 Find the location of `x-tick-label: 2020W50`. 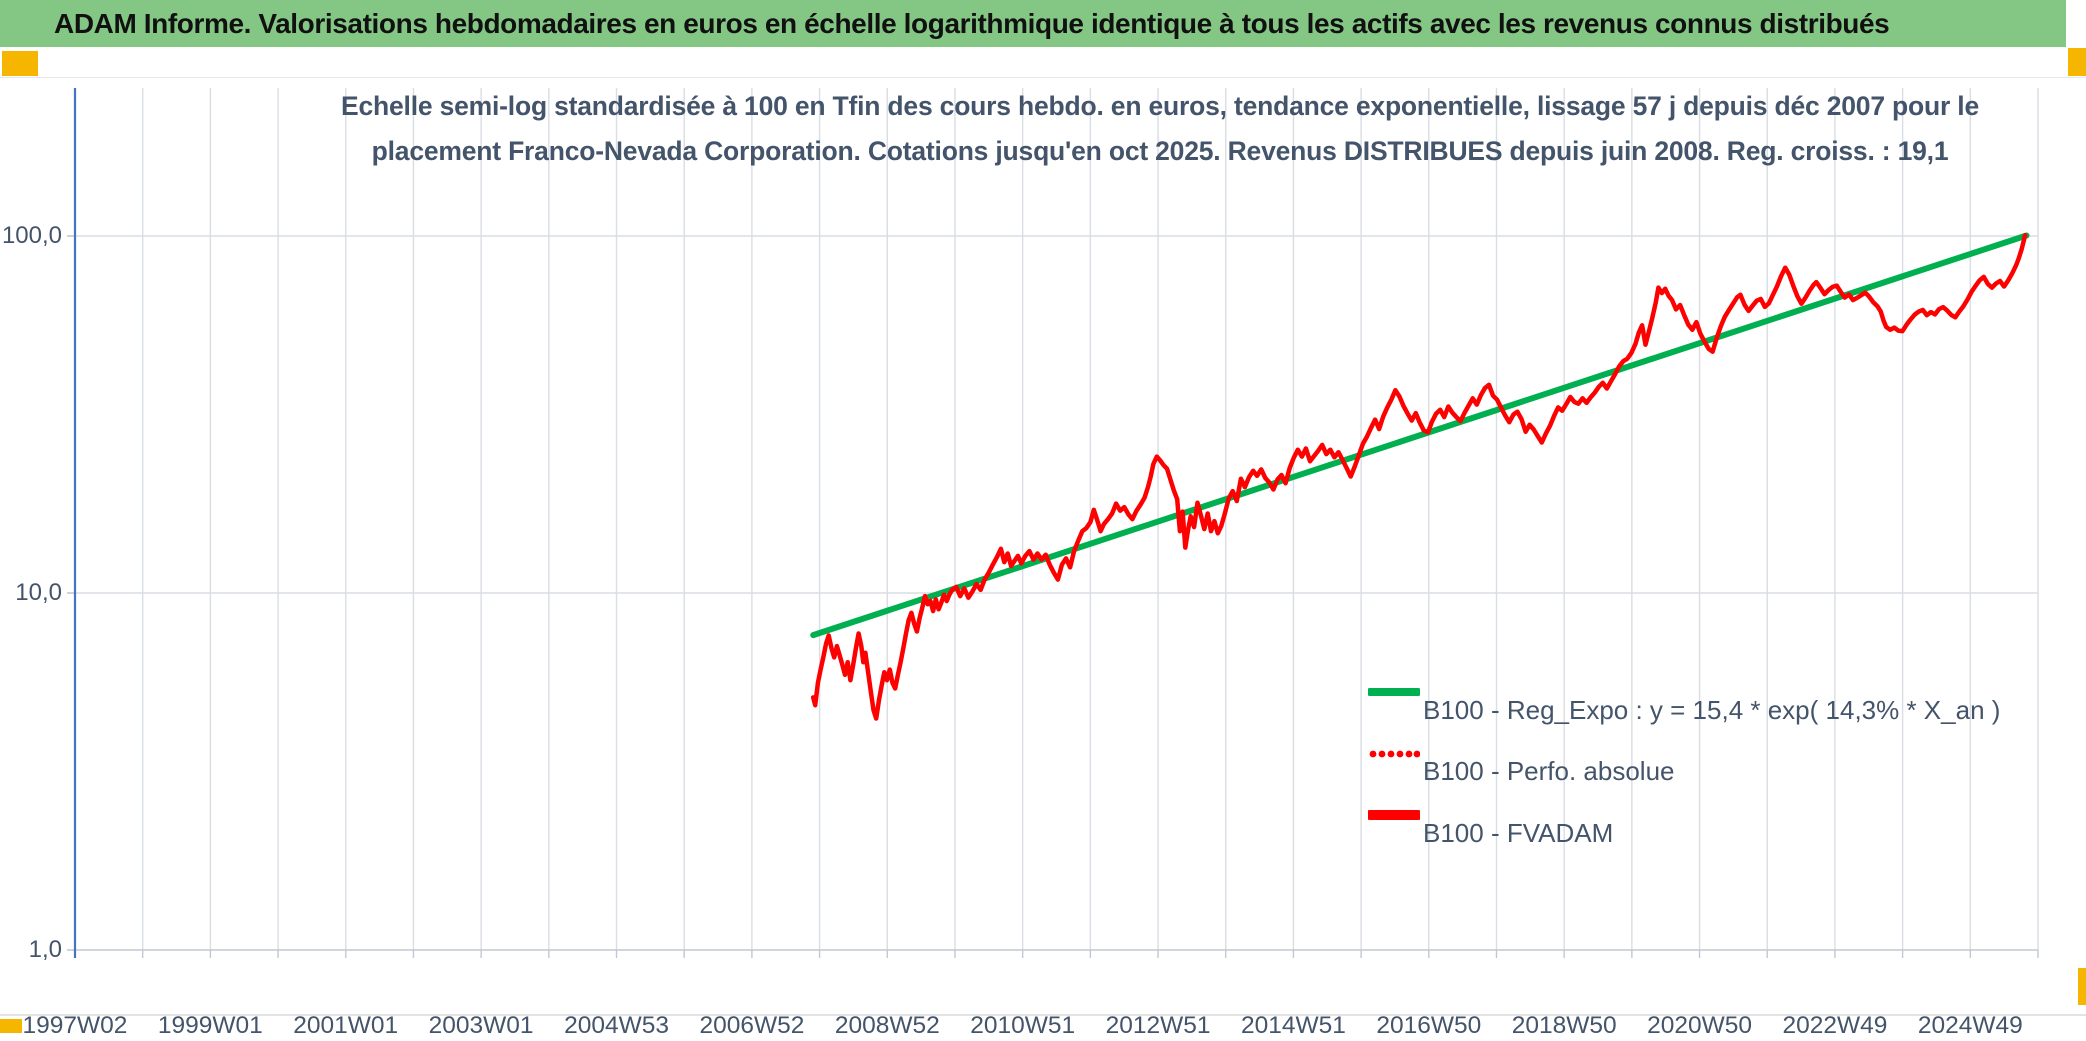

x-tick-label: 2020W50 is located at coordinates (1699, 1025).